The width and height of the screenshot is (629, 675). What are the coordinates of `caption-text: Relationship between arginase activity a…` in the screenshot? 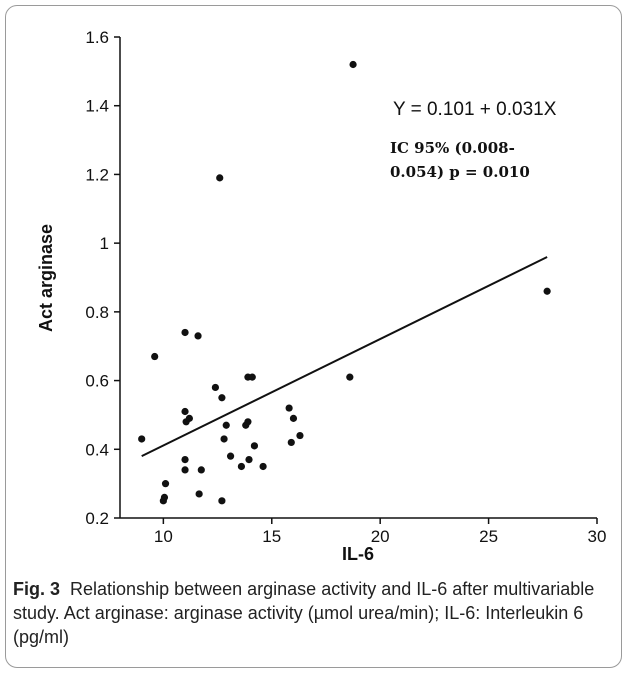 It's located at (304, 613).